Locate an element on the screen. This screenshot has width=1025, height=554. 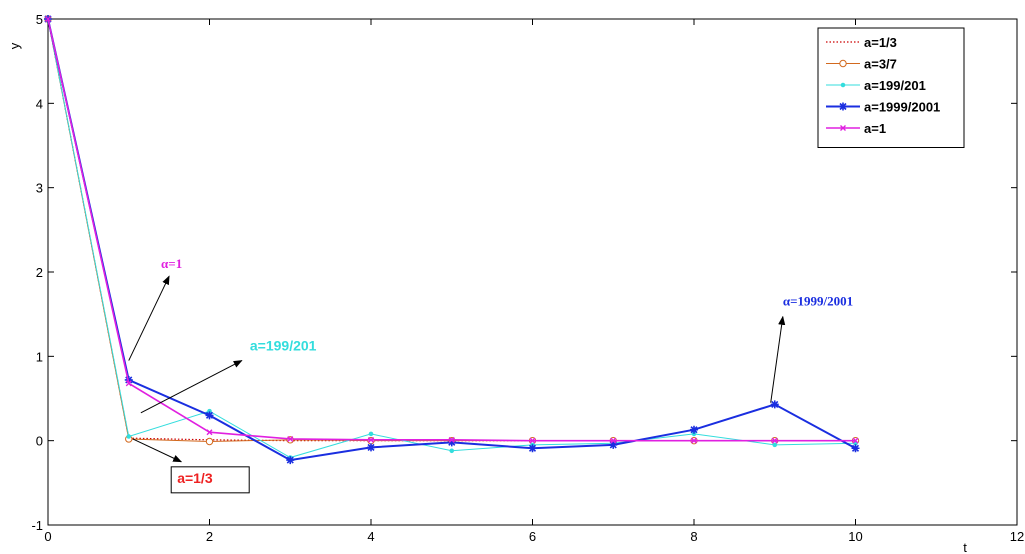
annotation-label: a=199/201 is located at coordinates (283, 345).